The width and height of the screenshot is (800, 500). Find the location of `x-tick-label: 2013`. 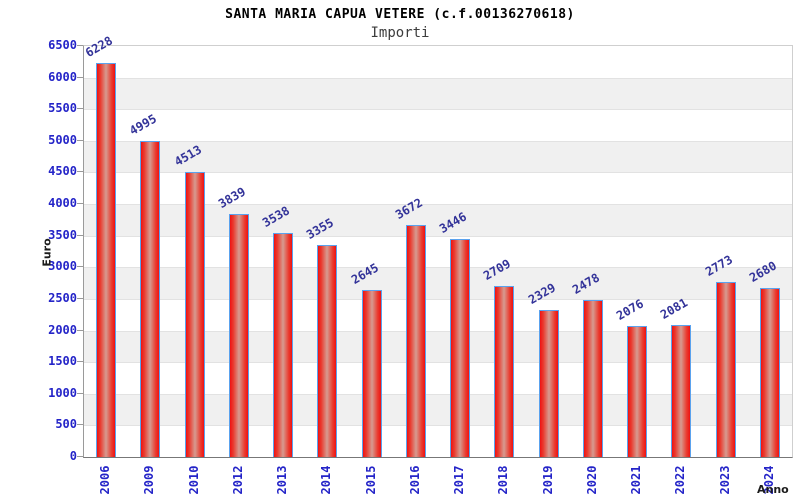

x-tick-label: 2013 is located at coordinates (282, 480).